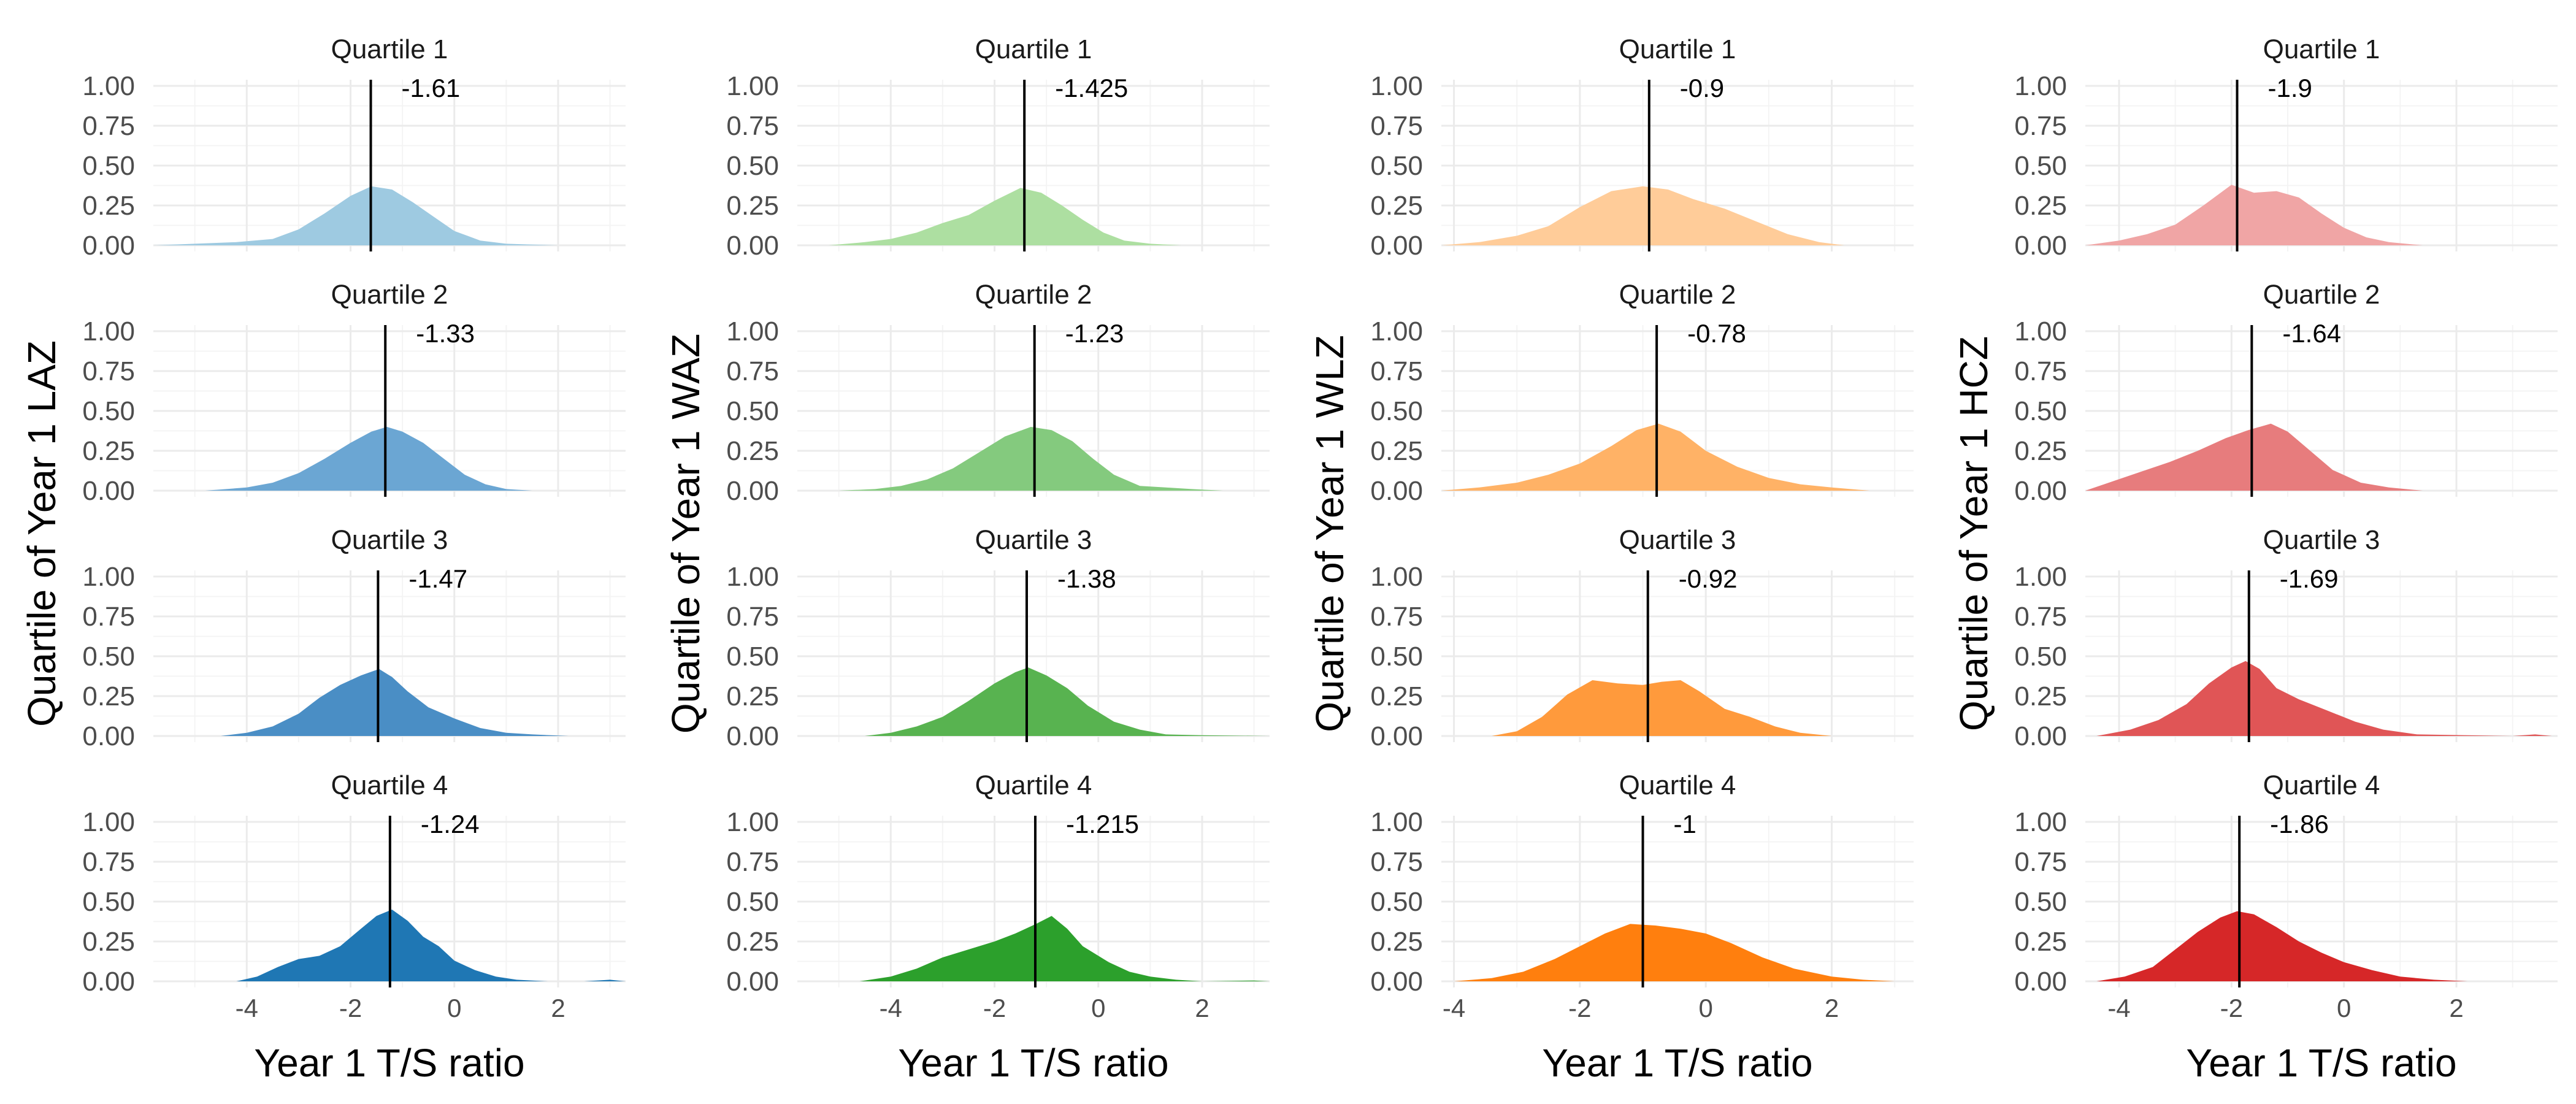 This screenshot has height=1104, width=2576. I want to click on panel-2-1: -1.425 Quartile 1 0.00 0.25 0.50 0.75 1.00, so click(998, 147).